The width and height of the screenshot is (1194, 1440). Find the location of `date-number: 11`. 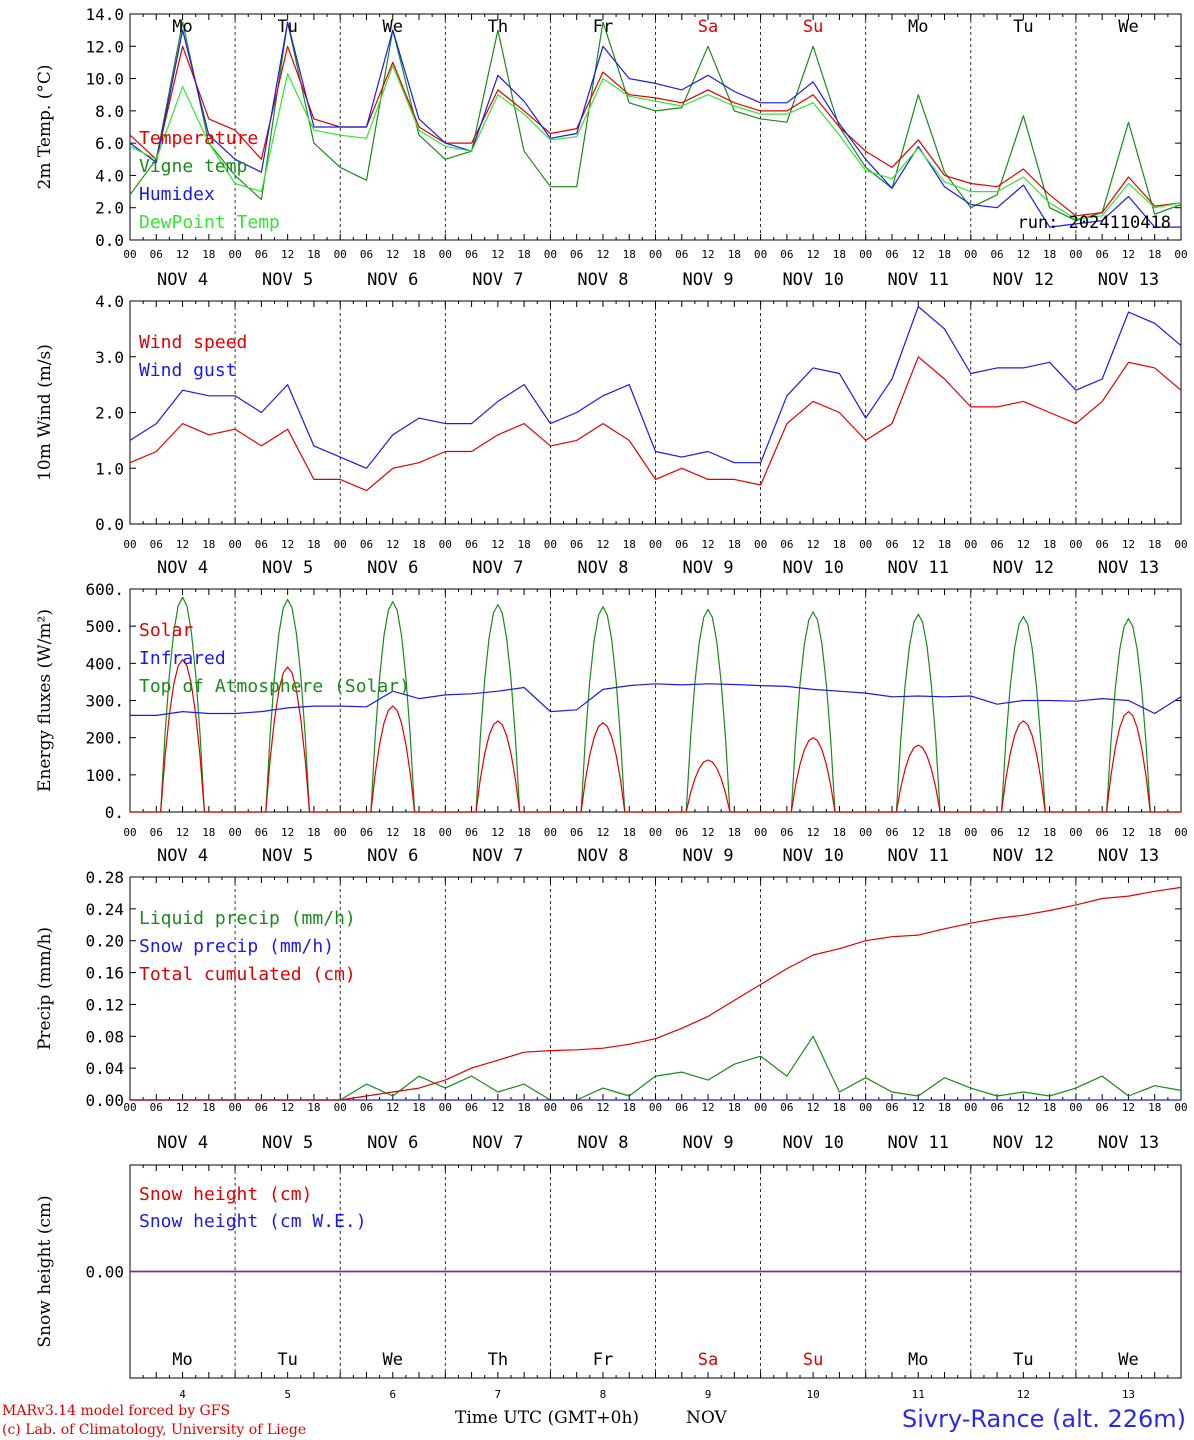

date-number: 11 is located at coordinates (918, 1394).